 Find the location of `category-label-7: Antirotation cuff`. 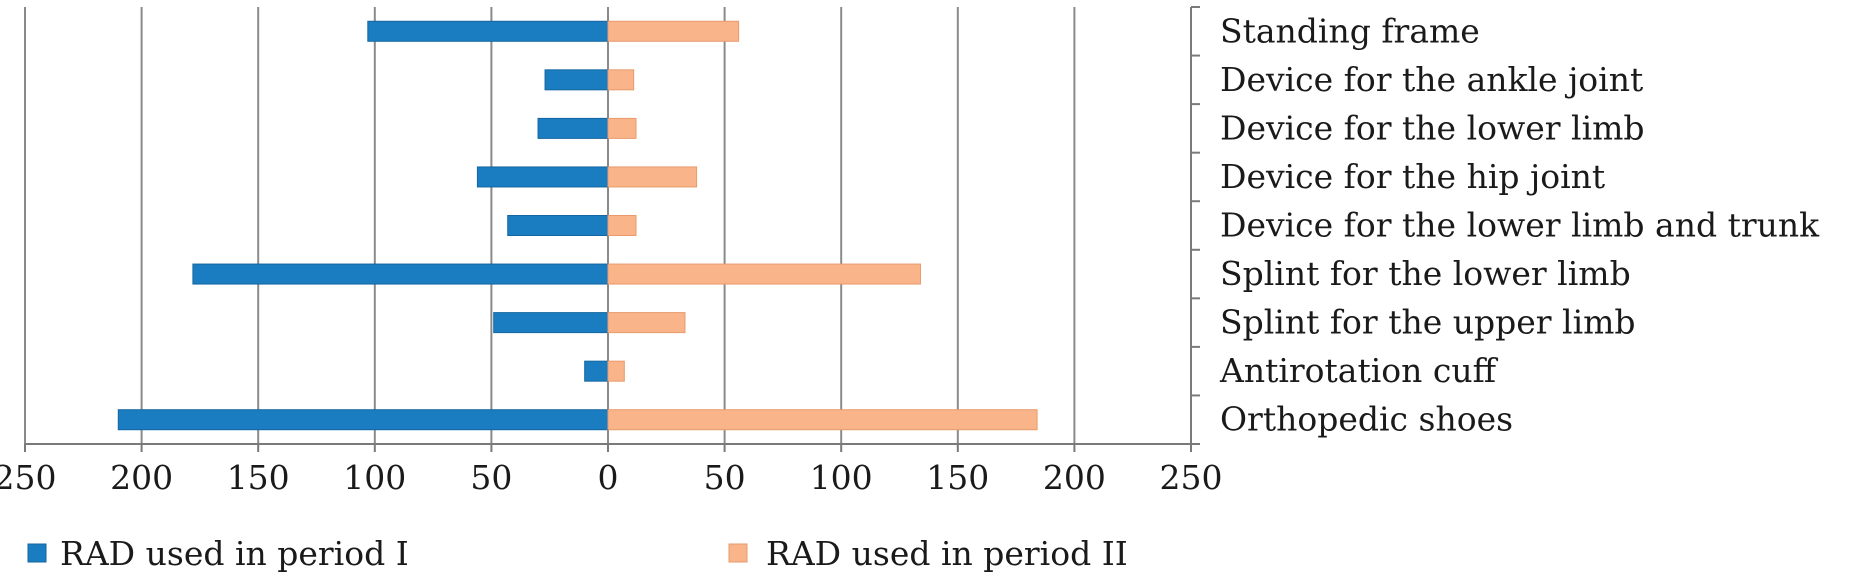

category-label-7: Antirotation cuff is located at coordinates (1359, 370).